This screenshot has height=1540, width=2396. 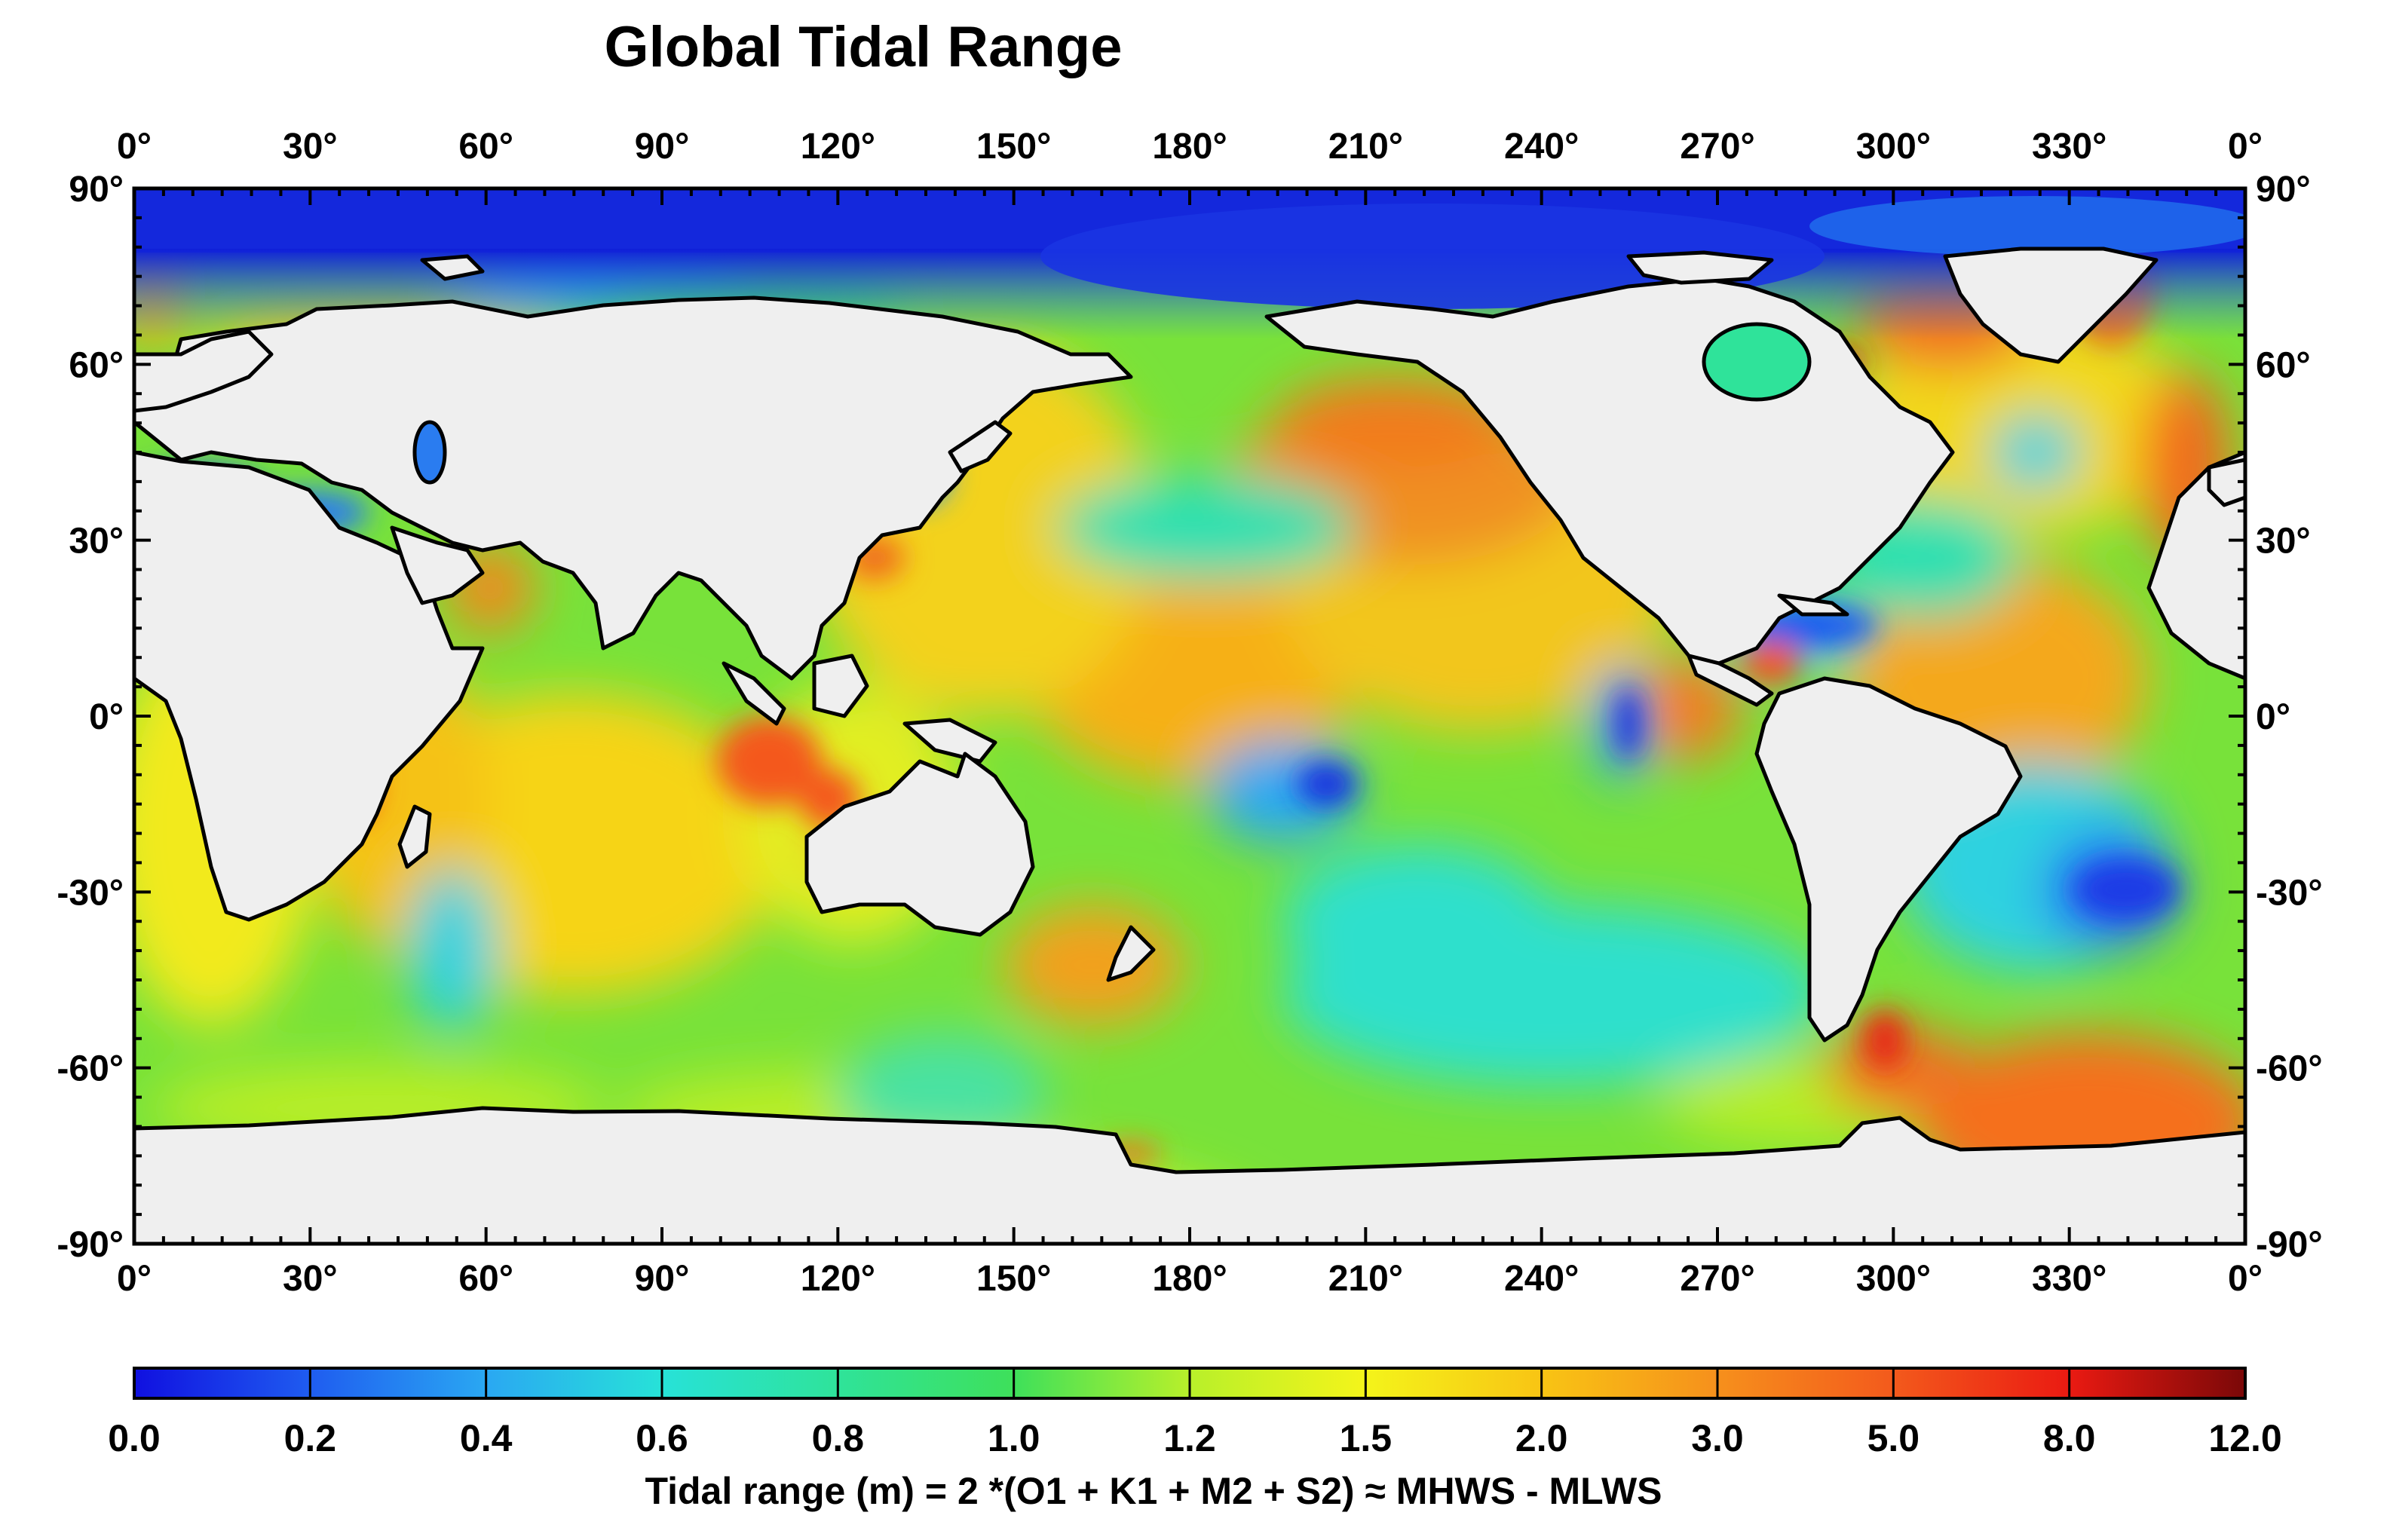 I want to click on arctic-islands, so click(x=452, y=267).